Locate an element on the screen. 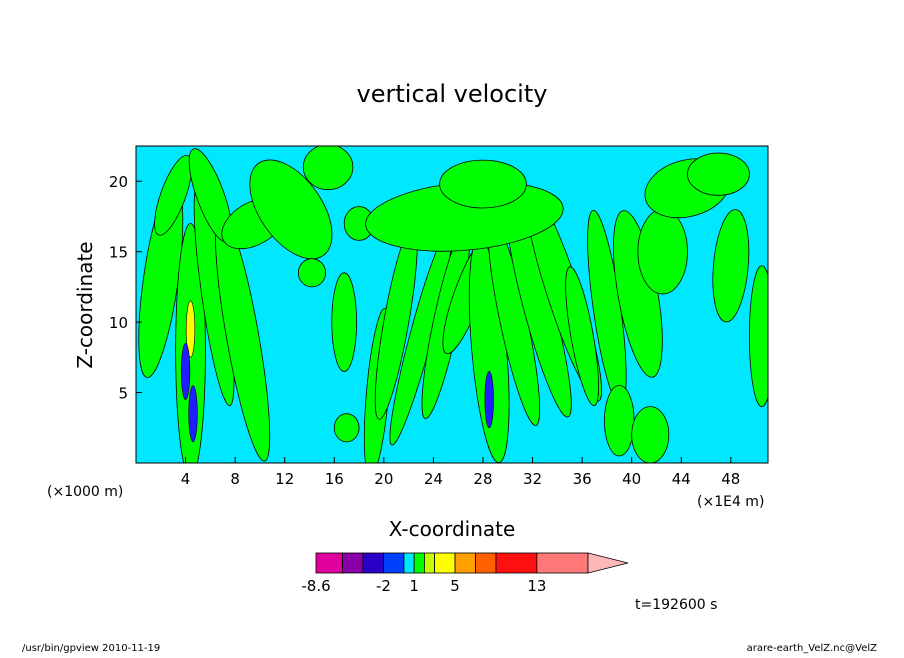 This screenshot has height=658, width=904. y-axis: 5 10 15 20 is located at coordinates (125, 288).